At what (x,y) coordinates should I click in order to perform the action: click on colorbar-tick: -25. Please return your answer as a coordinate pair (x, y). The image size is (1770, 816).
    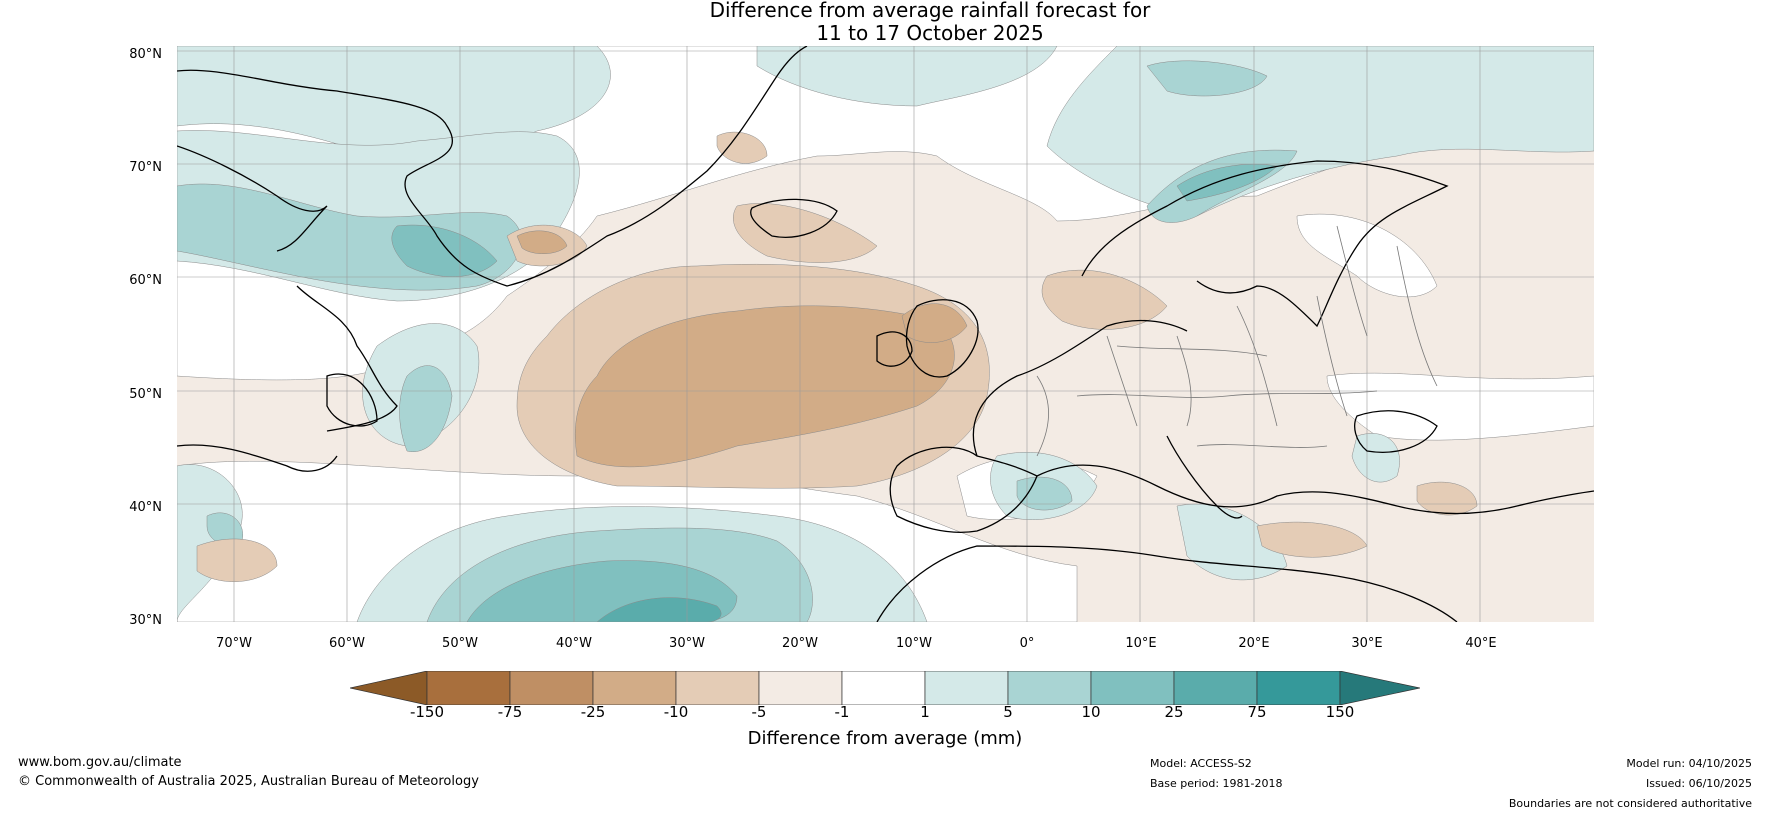
    Looking at the image, I should click on (593, 712).